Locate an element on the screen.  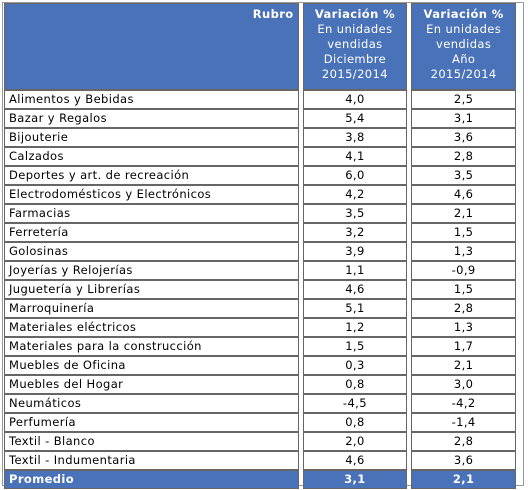
category-cell: Marroquinería is located at coordinates (151, 308).